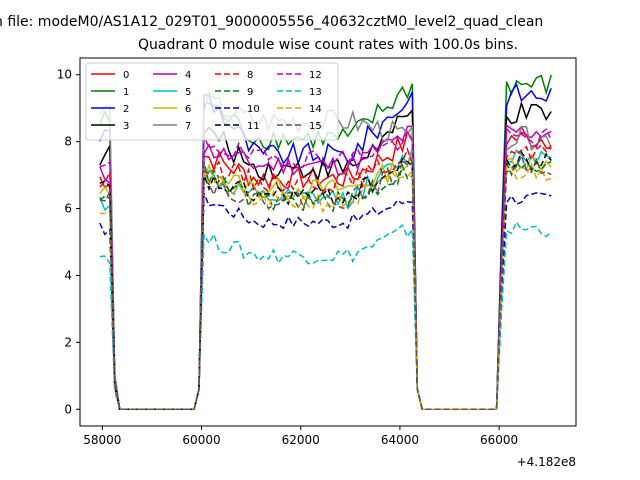 The height and width of the screenshot is (480, 640). What do you see at coordinates (126, 75) in the screenshot?
I see `legend-label-0: 0` at bounding box center [126, 75].